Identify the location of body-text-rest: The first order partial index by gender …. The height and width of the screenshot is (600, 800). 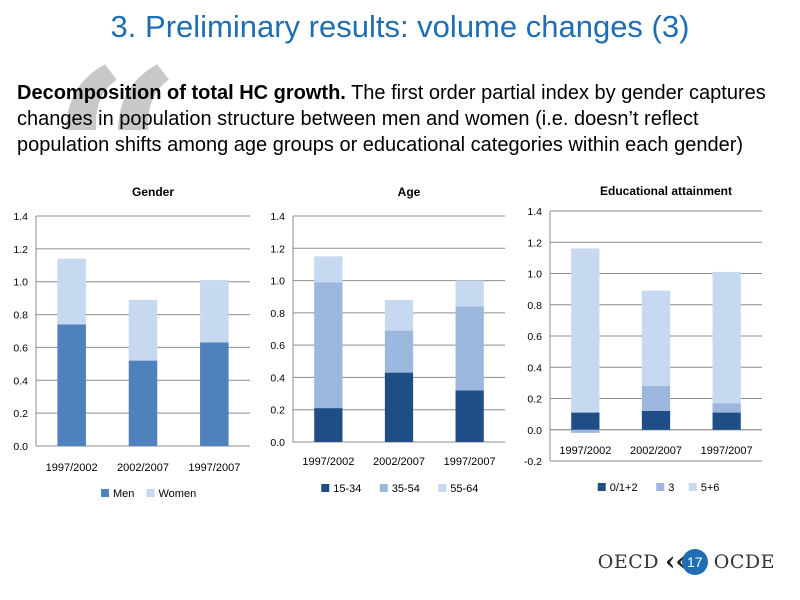
(391, 119).